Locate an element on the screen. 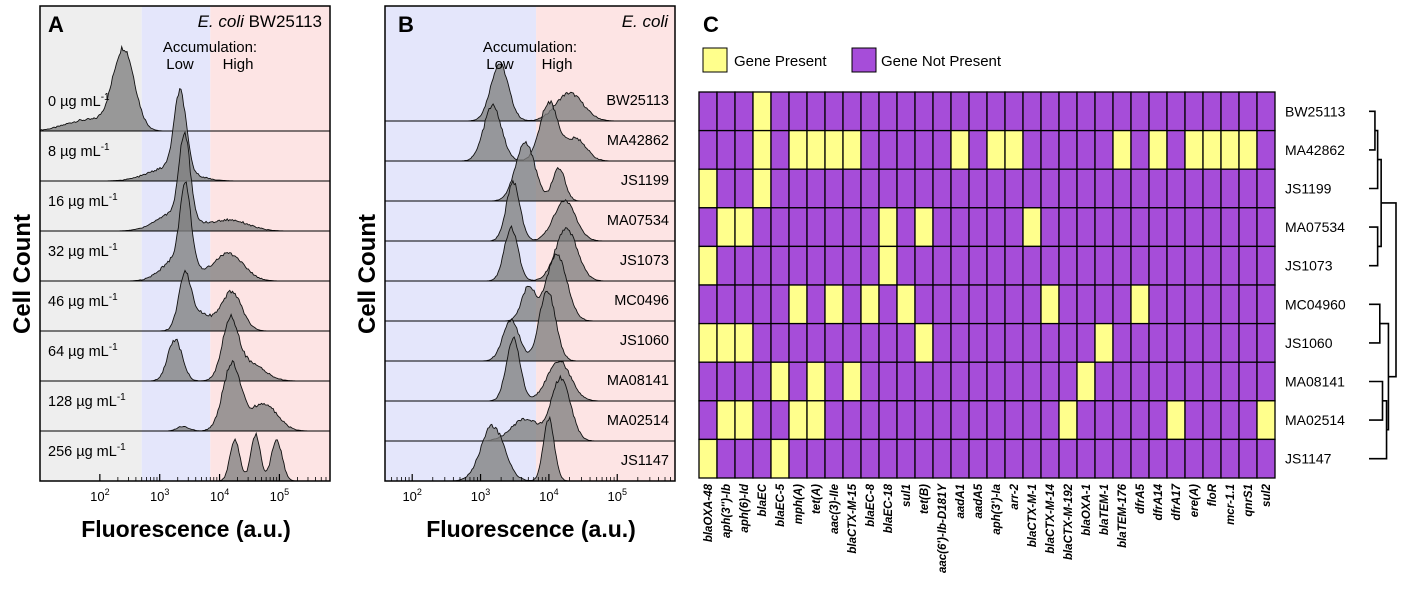 The width and height of the screenshot is (1406, 592). x-tick-label: 105 is located at coordinates (616, 495).